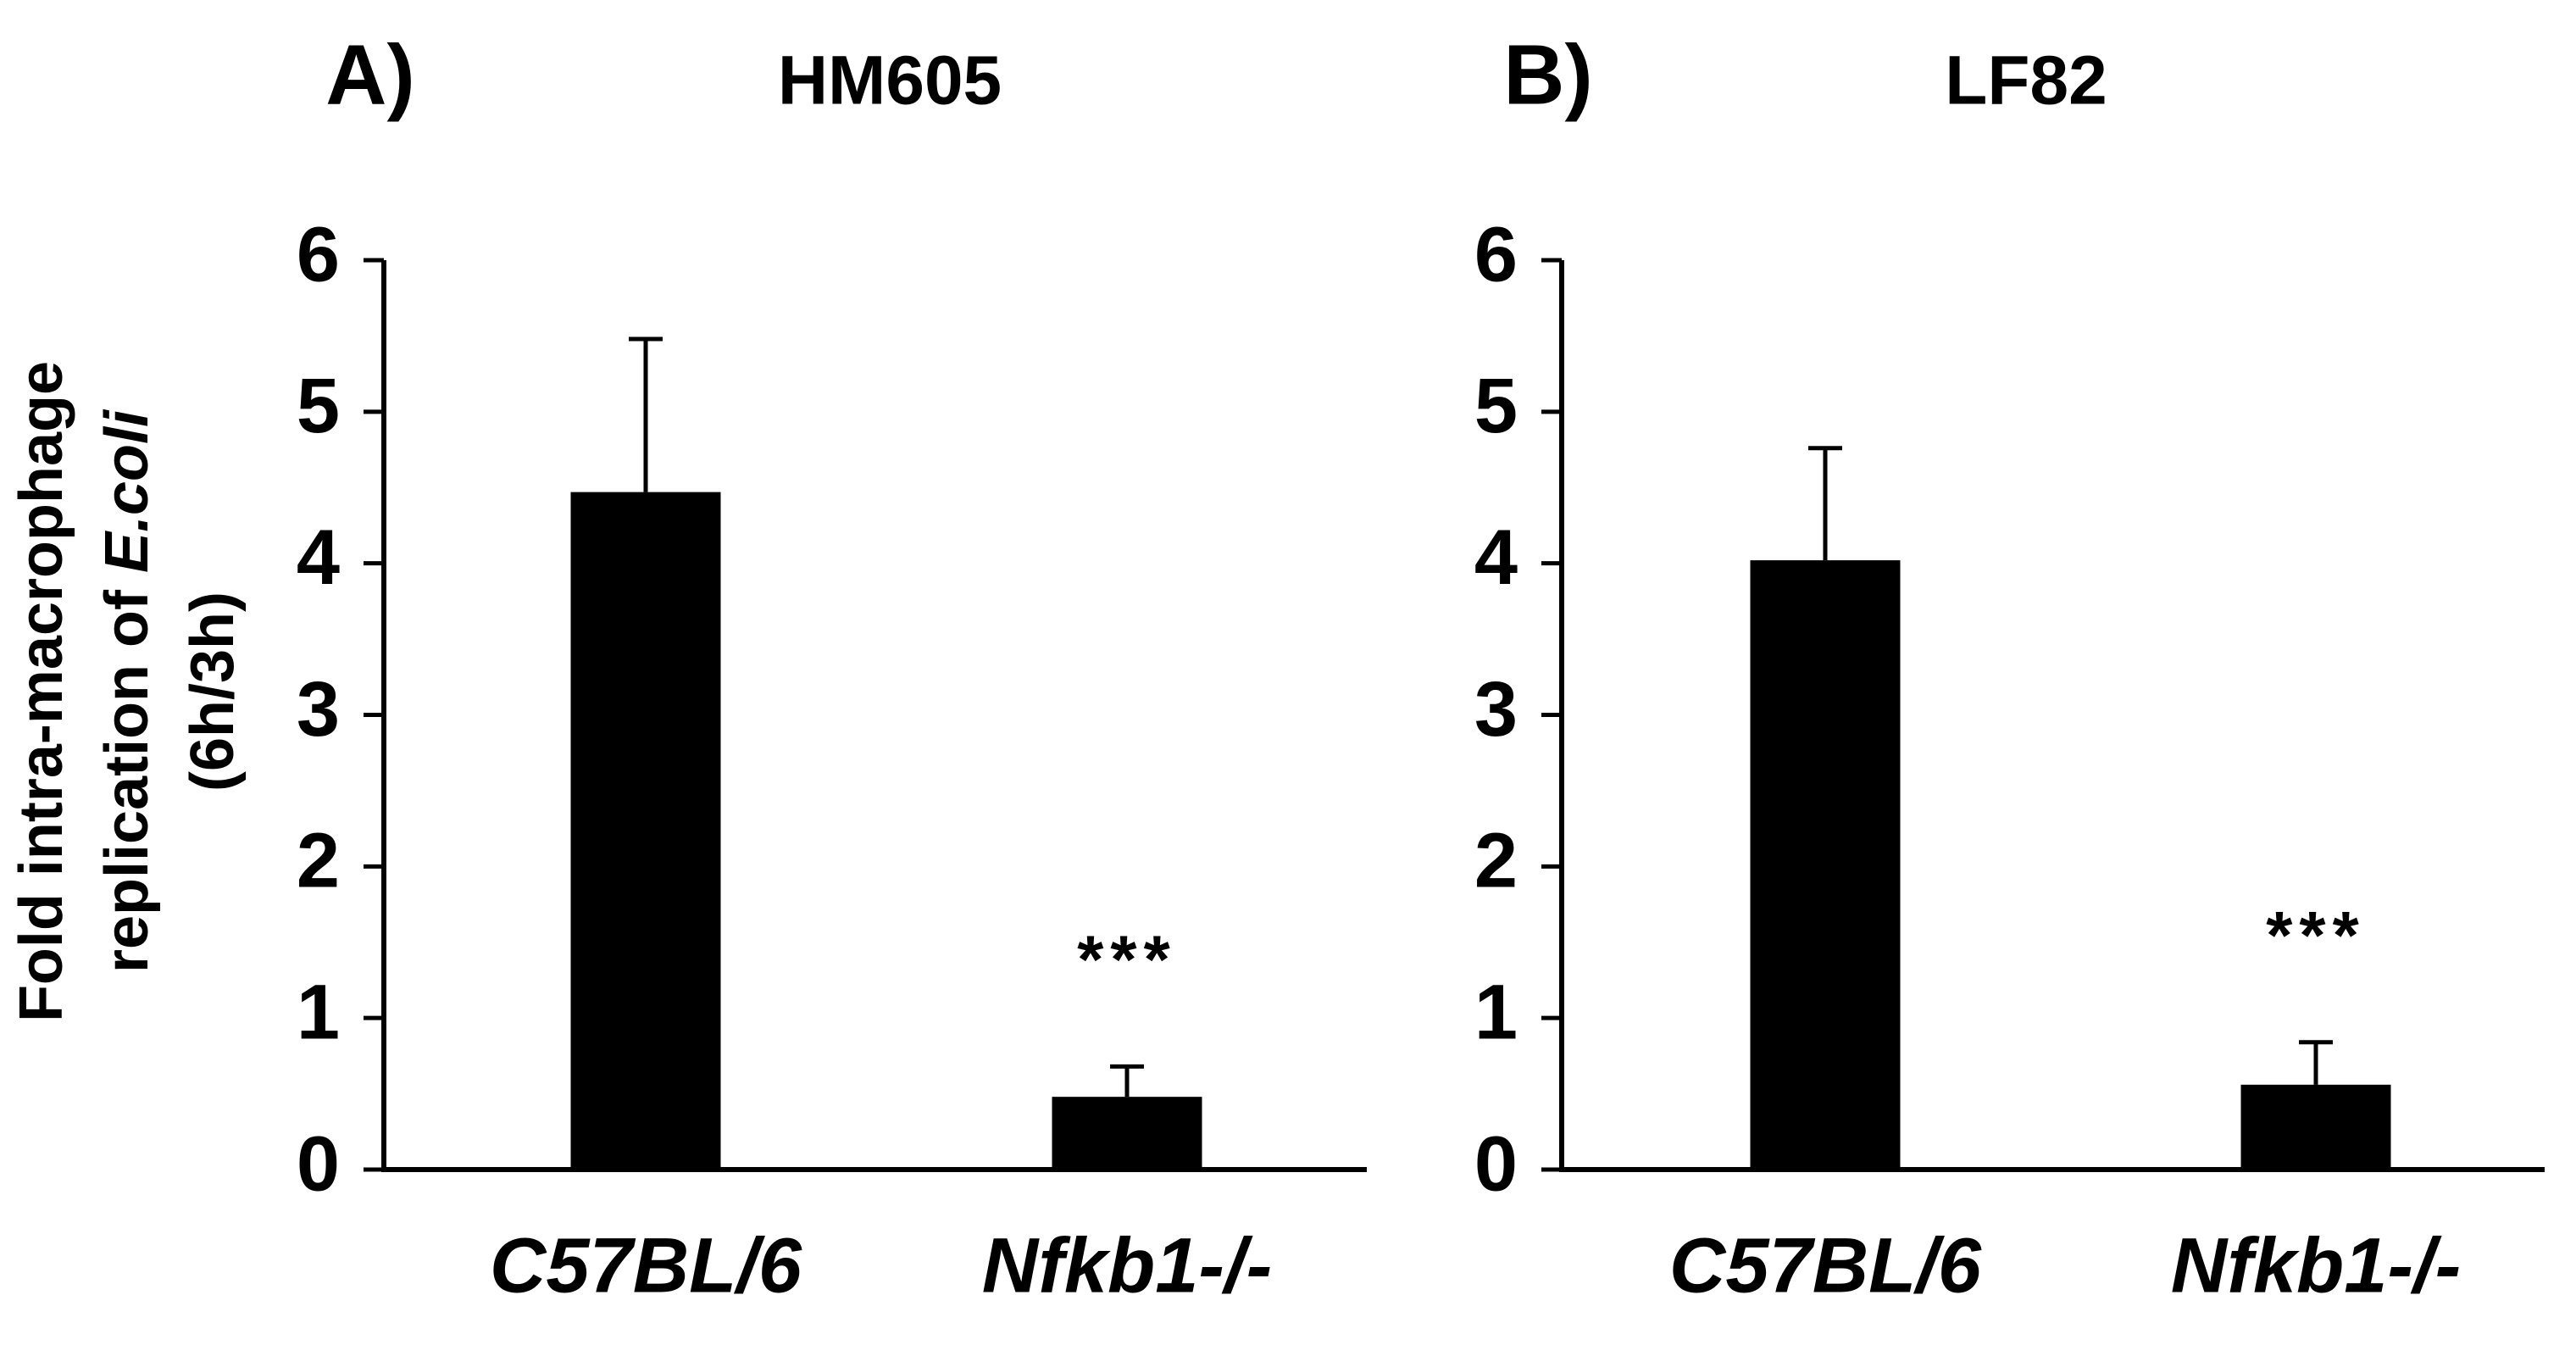 The width and height of the screenshot is (2576, 1345). I want to click on panel-label: A), so click(370, 74).